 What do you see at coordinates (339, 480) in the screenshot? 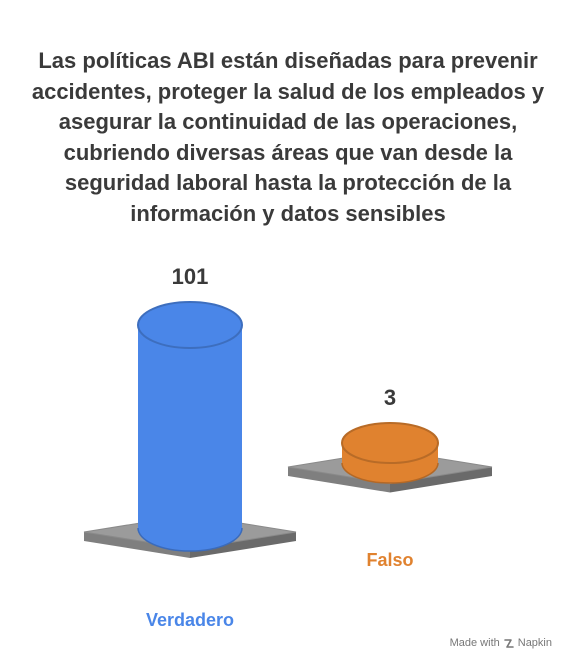
I see `platform-side-left-falso` at bounding box center [339, 480].